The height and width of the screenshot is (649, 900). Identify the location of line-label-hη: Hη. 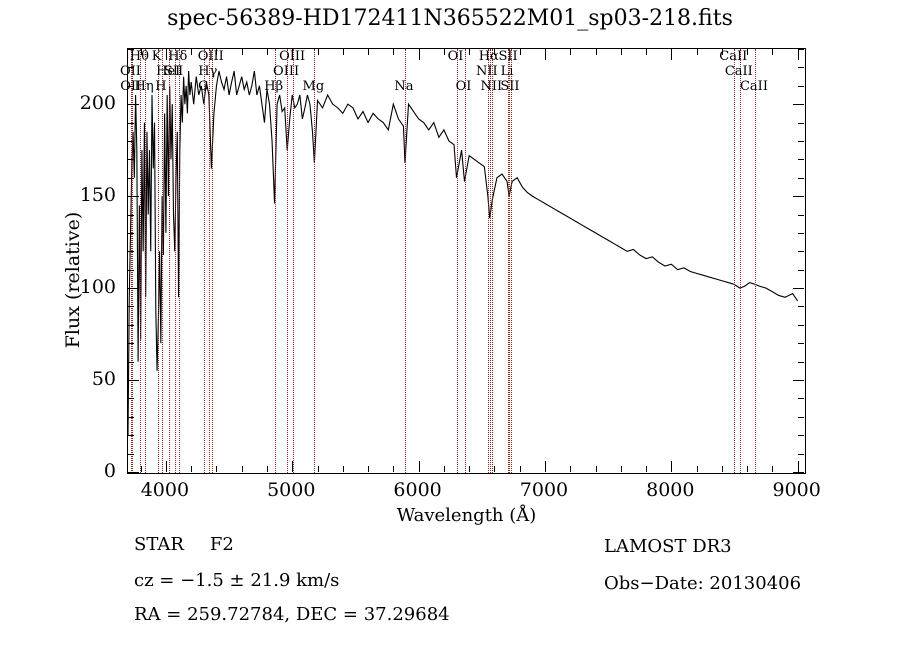
(144, 86).